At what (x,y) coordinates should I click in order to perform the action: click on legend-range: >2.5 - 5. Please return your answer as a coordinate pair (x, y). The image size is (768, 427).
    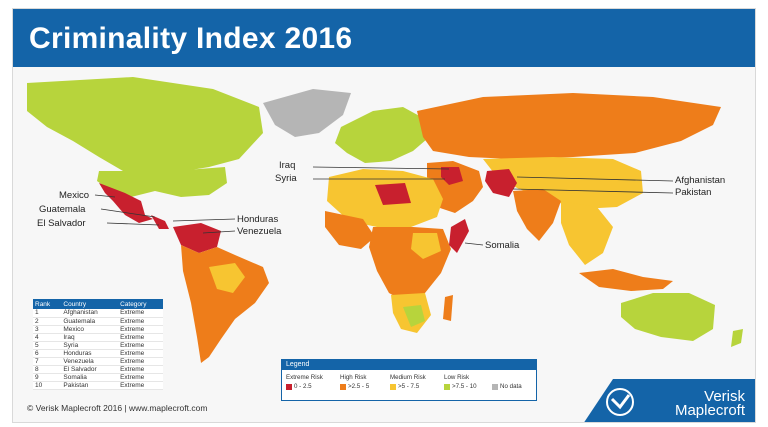
    Looking at the image, I should click on (359, 386).